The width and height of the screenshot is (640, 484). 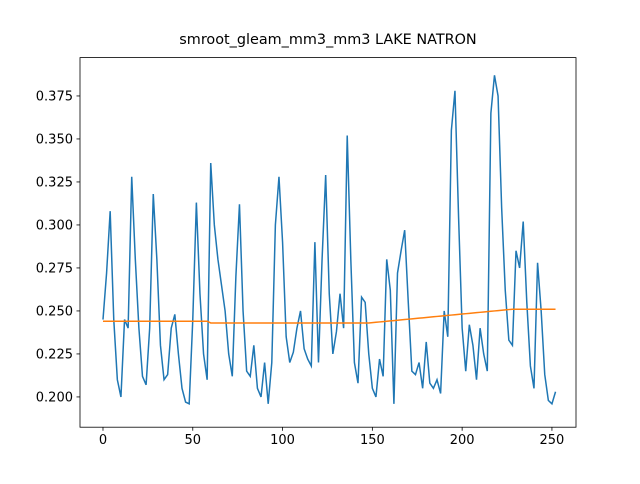 I want to click on x-tick-label: 250, so click(x=552, y=440).